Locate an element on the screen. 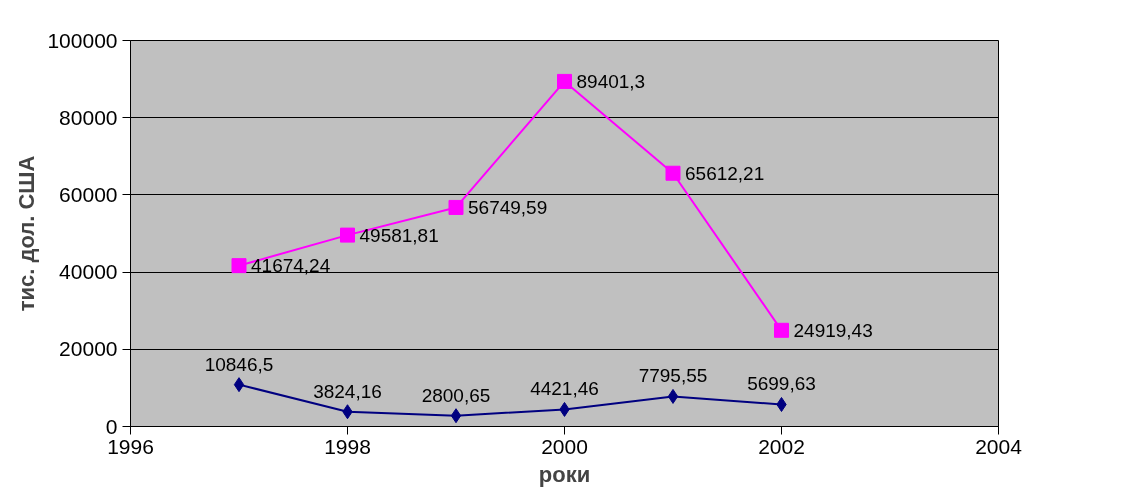 This screenshot has height=493, width=1142. y-axis-title: тис. дол. США is located at coordinates (27, 233).